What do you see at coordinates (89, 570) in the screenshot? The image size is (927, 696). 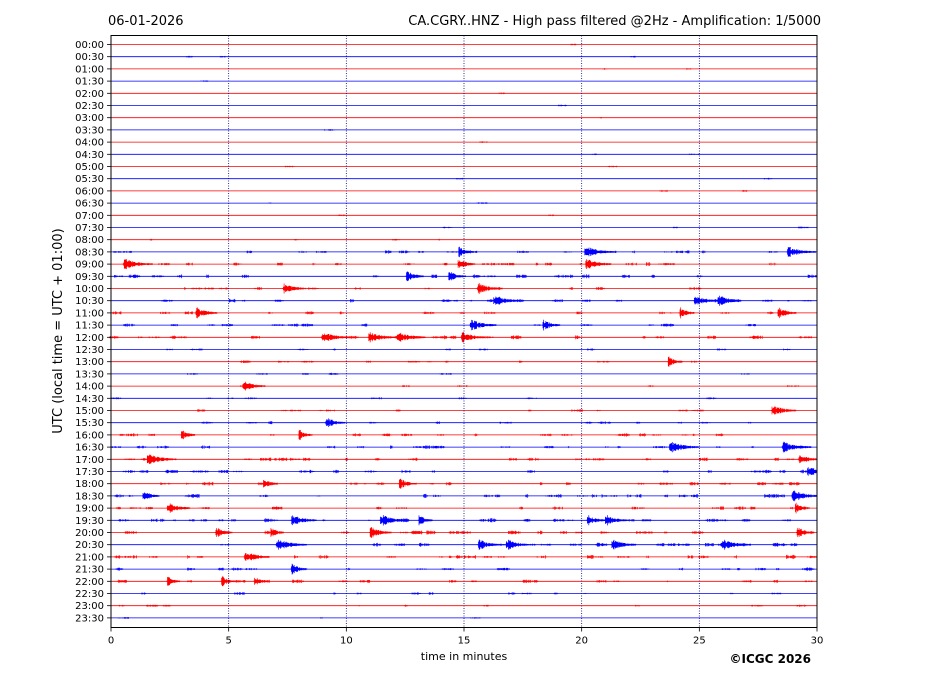 I see `y-tick-label: 21:30` at bounding box center [89, 570].